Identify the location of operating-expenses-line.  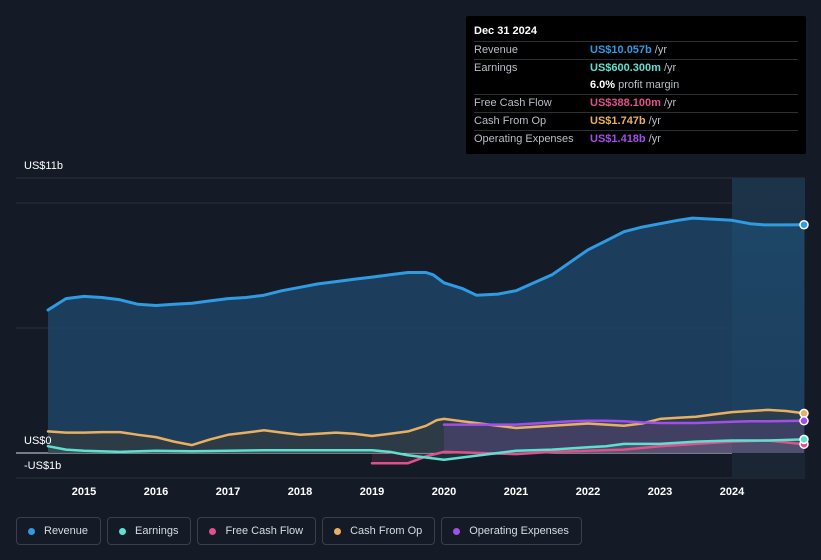
(624, 422).